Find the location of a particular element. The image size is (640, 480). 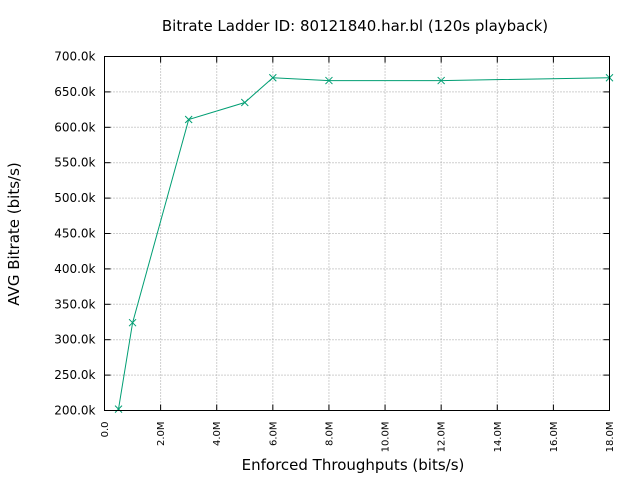

y-tick-label: 200.0k is located at coordinates (74, 411).